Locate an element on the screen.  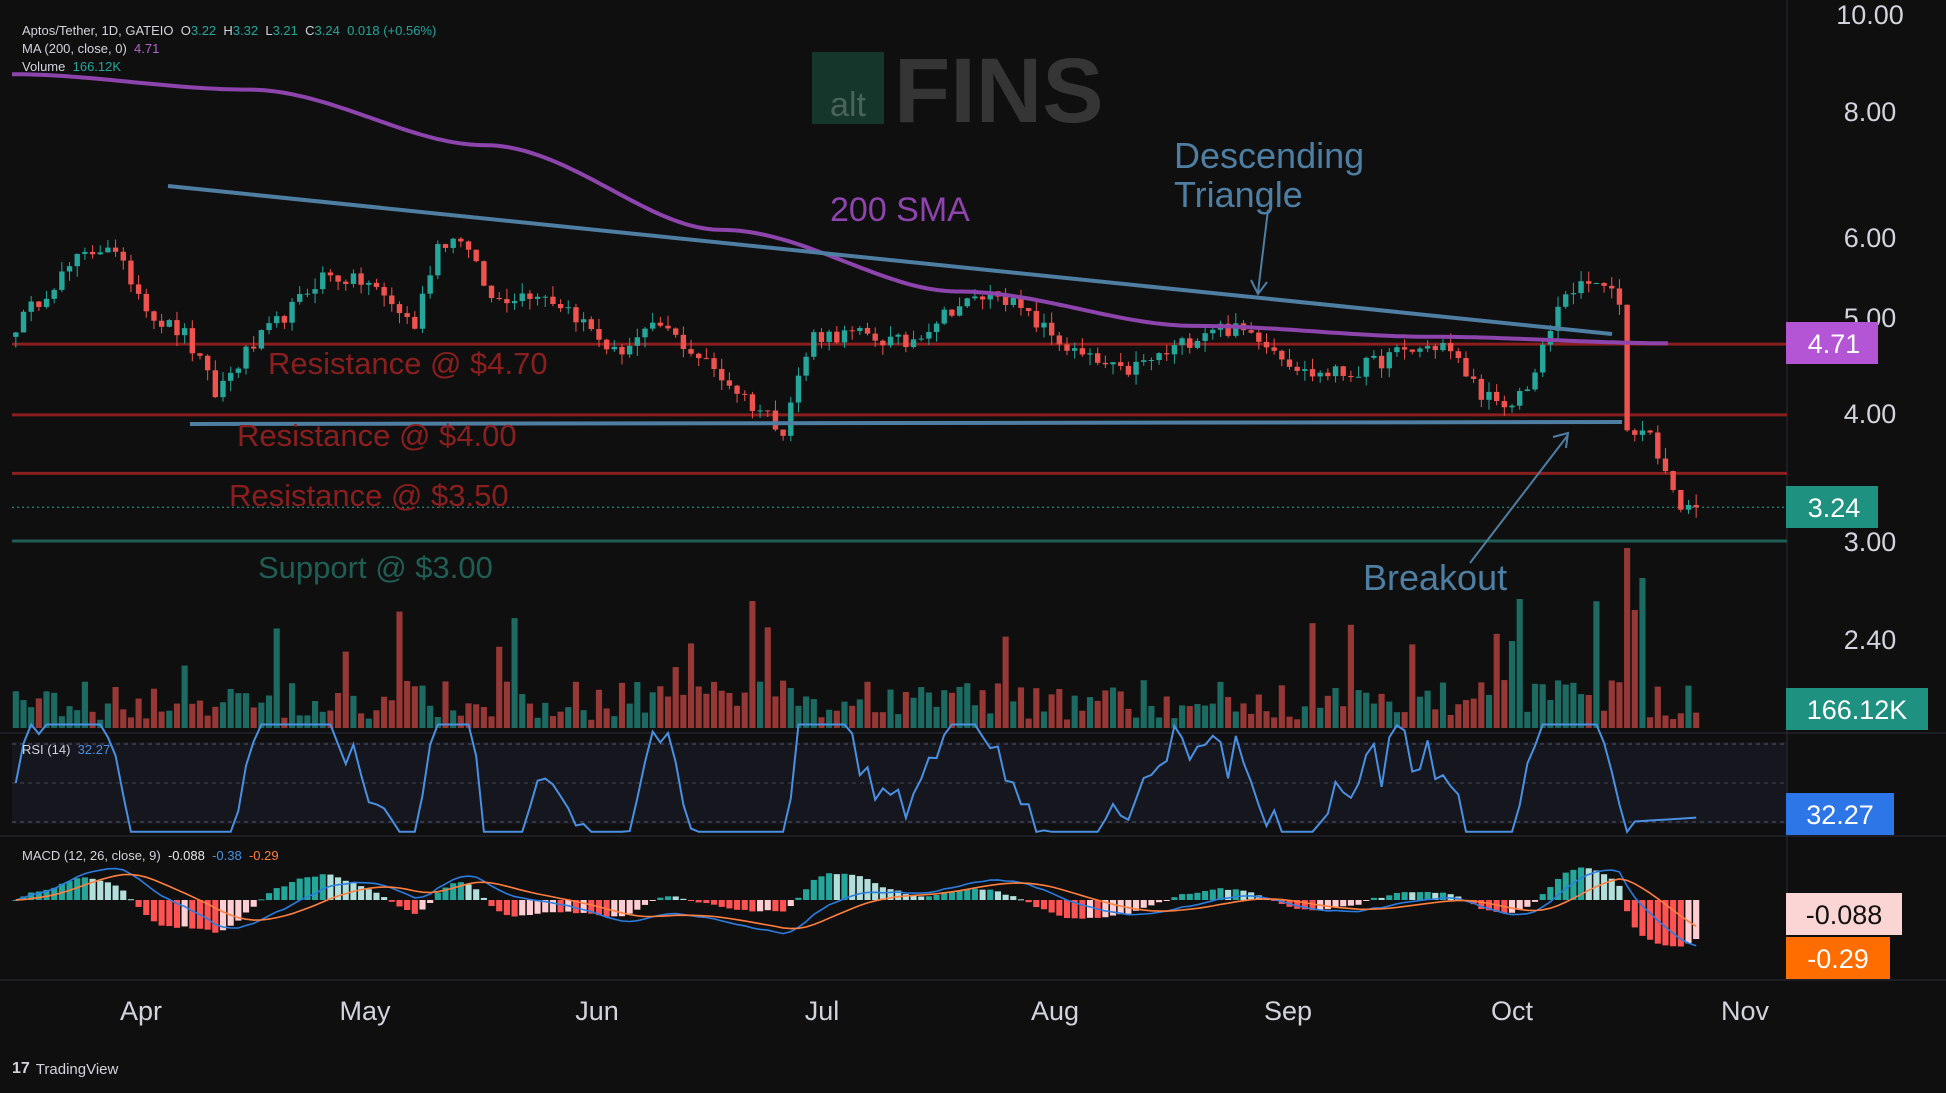
tradingview-logo-icon: 17 is located at coordinates (21, 1068).